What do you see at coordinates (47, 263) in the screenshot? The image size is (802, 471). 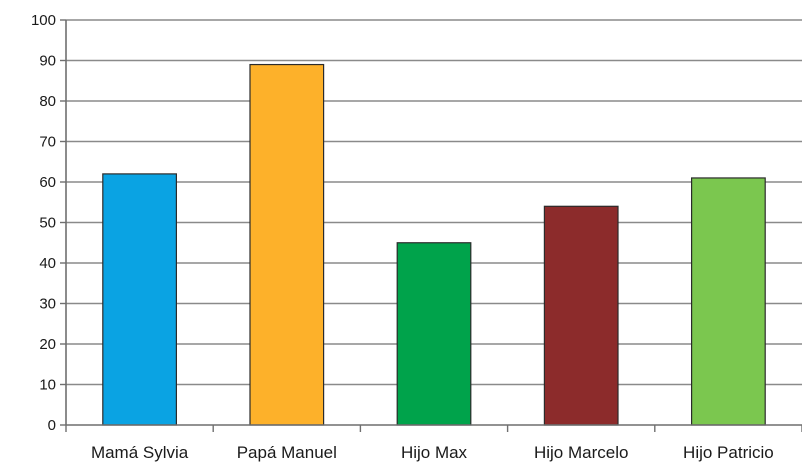 I see `y-tick-label: 40` at bounding box center [47, 263].